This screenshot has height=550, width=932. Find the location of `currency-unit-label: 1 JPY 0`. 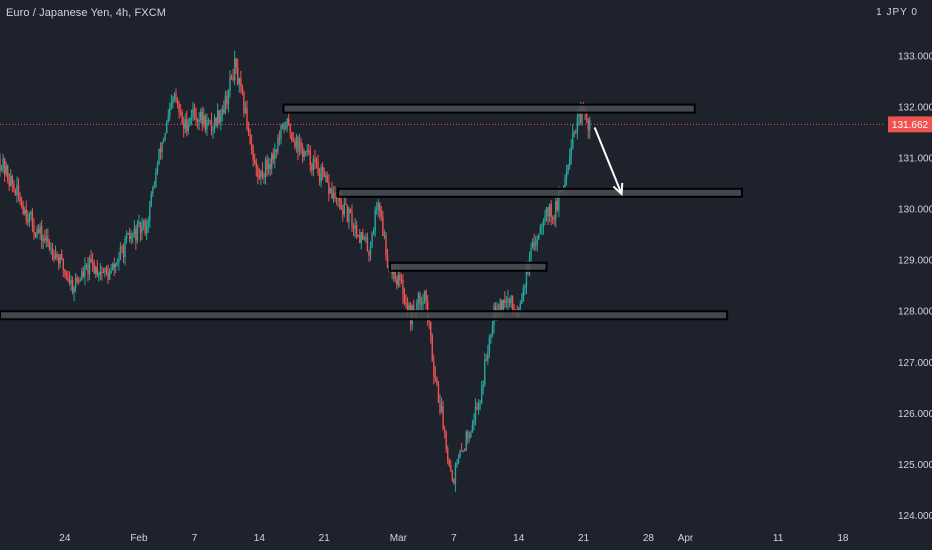

currency-unit-label: 1 JPY 0 is located at coordinates (897, 12).